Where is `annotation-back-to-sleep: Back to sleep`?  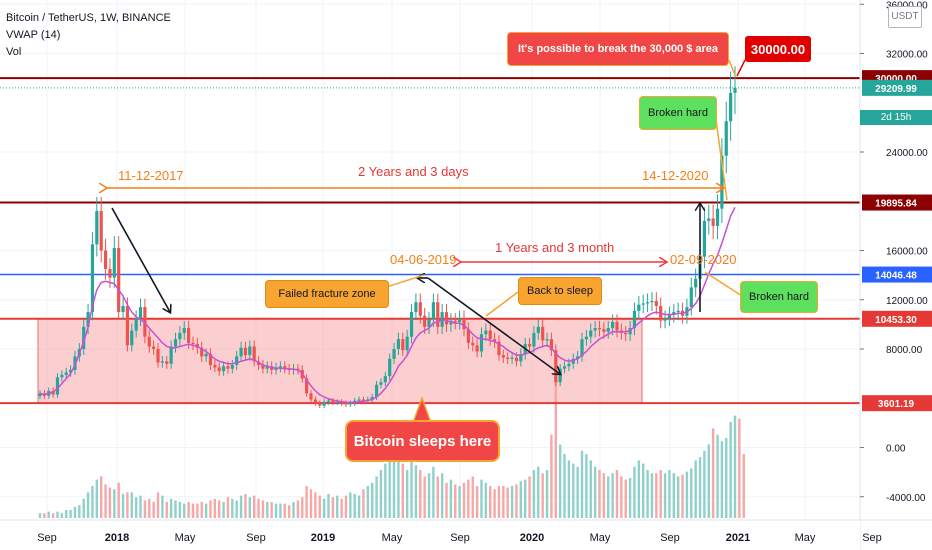 annotation-back-to-sleep: Back to sleep is located at coordinates (560, 291).